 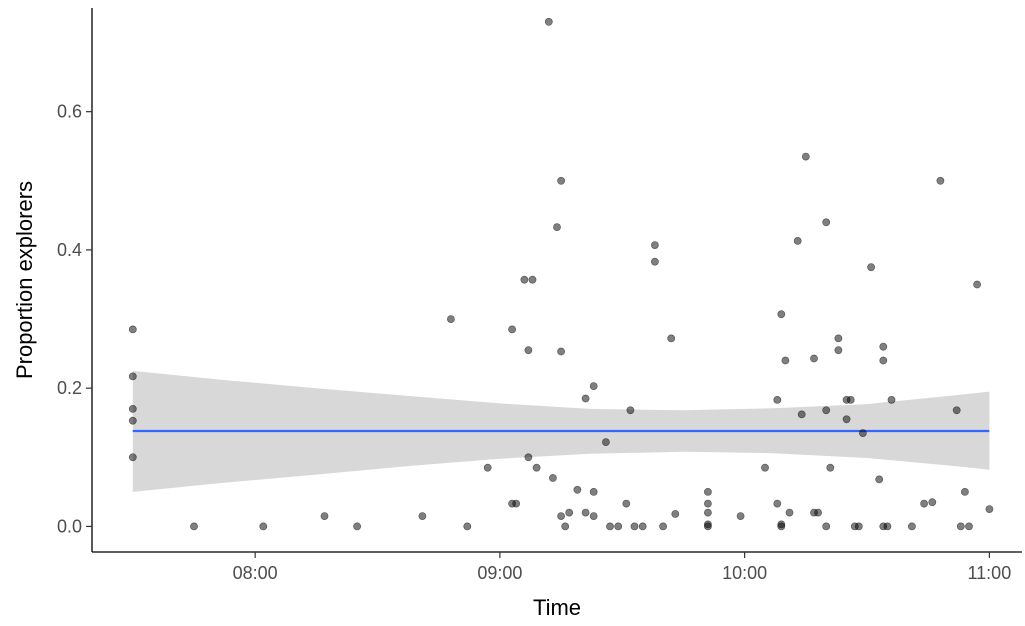 I want to click on x-tick-label: 09:00, so click(x=499, y=573).